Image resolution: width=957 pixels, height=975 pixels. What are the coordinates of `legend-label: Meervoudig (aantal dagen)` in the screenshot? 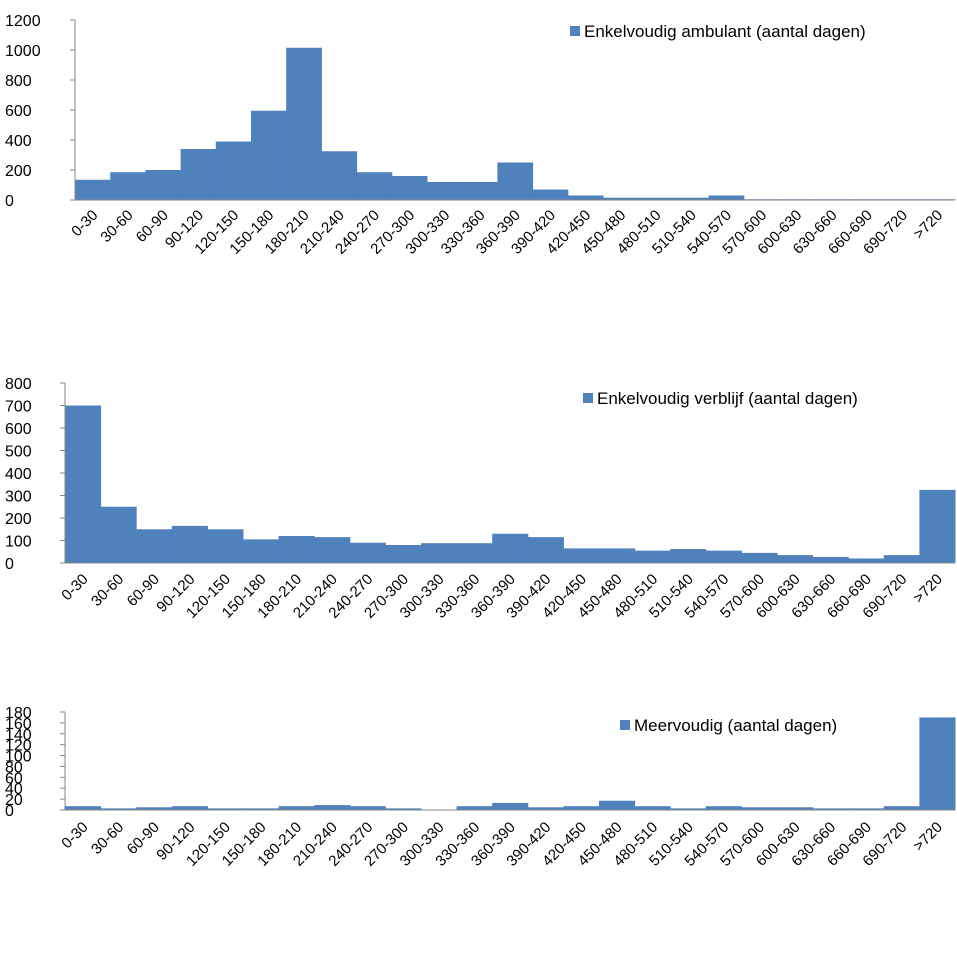 It's located at (735, 725).